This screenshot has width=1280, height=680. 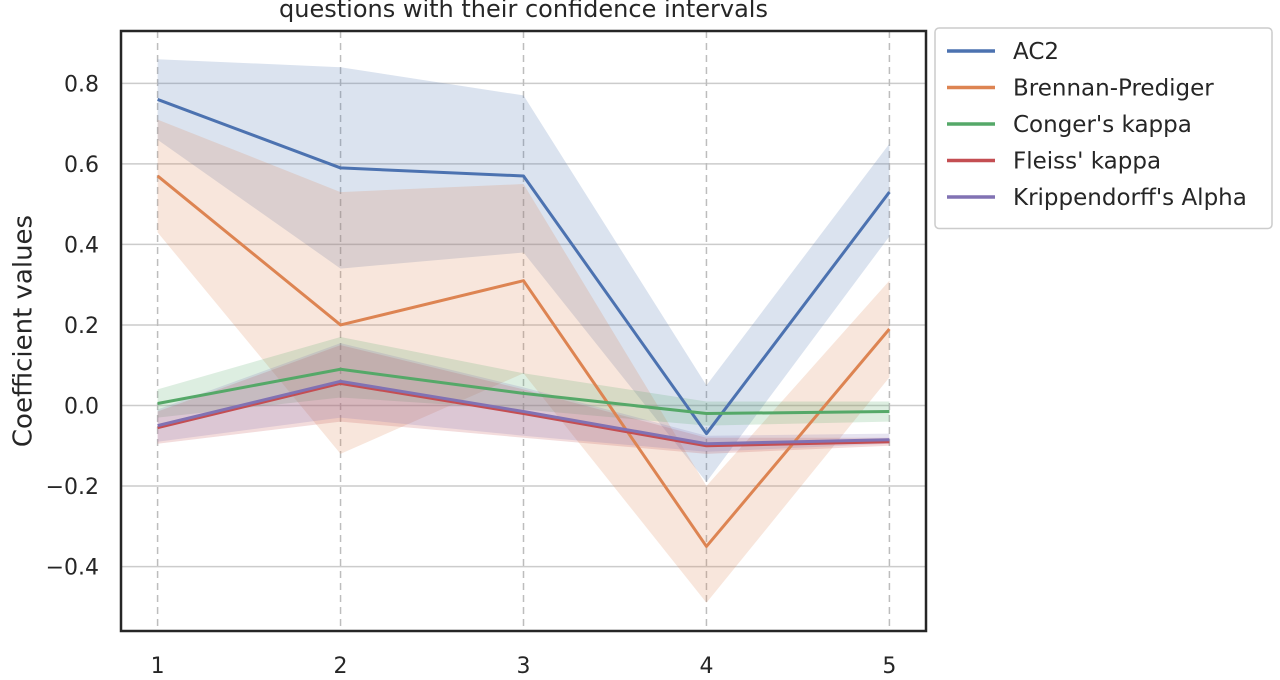 What do you see at coordinates (889, 666) in the screenshot?
I see `x-tick-label: 5` at bounding box center [889, 666].